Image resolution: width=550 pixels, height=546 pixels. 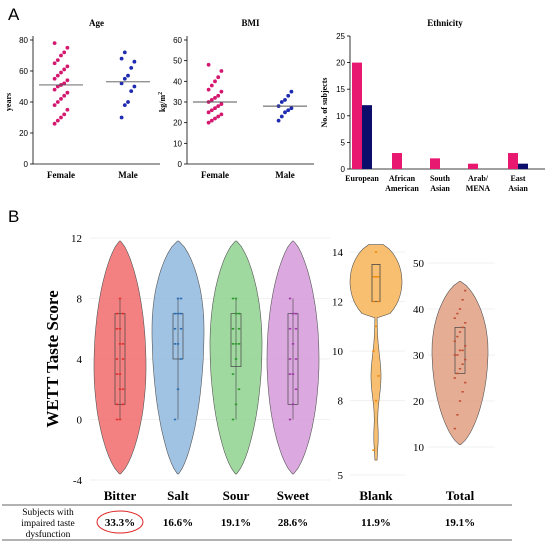 I want to click on x-tick-label: African American, so click(x=402, y=183).